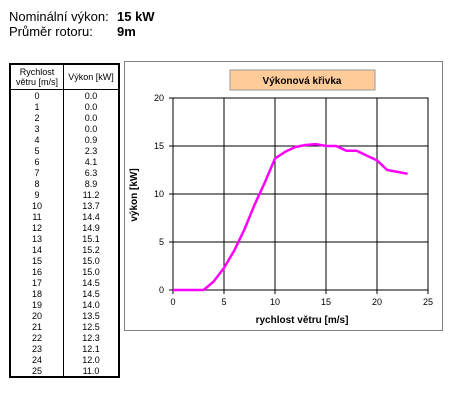  I want to click on wind-speed-cell: 22, so click(36, 337).